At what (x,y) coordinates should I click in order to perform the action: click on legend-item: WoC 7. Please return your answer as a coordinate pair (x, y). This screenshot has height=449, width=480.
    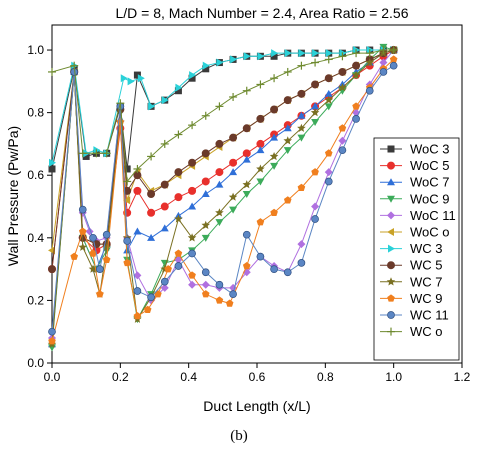
    Looking at the image, I should click on (415, 182).